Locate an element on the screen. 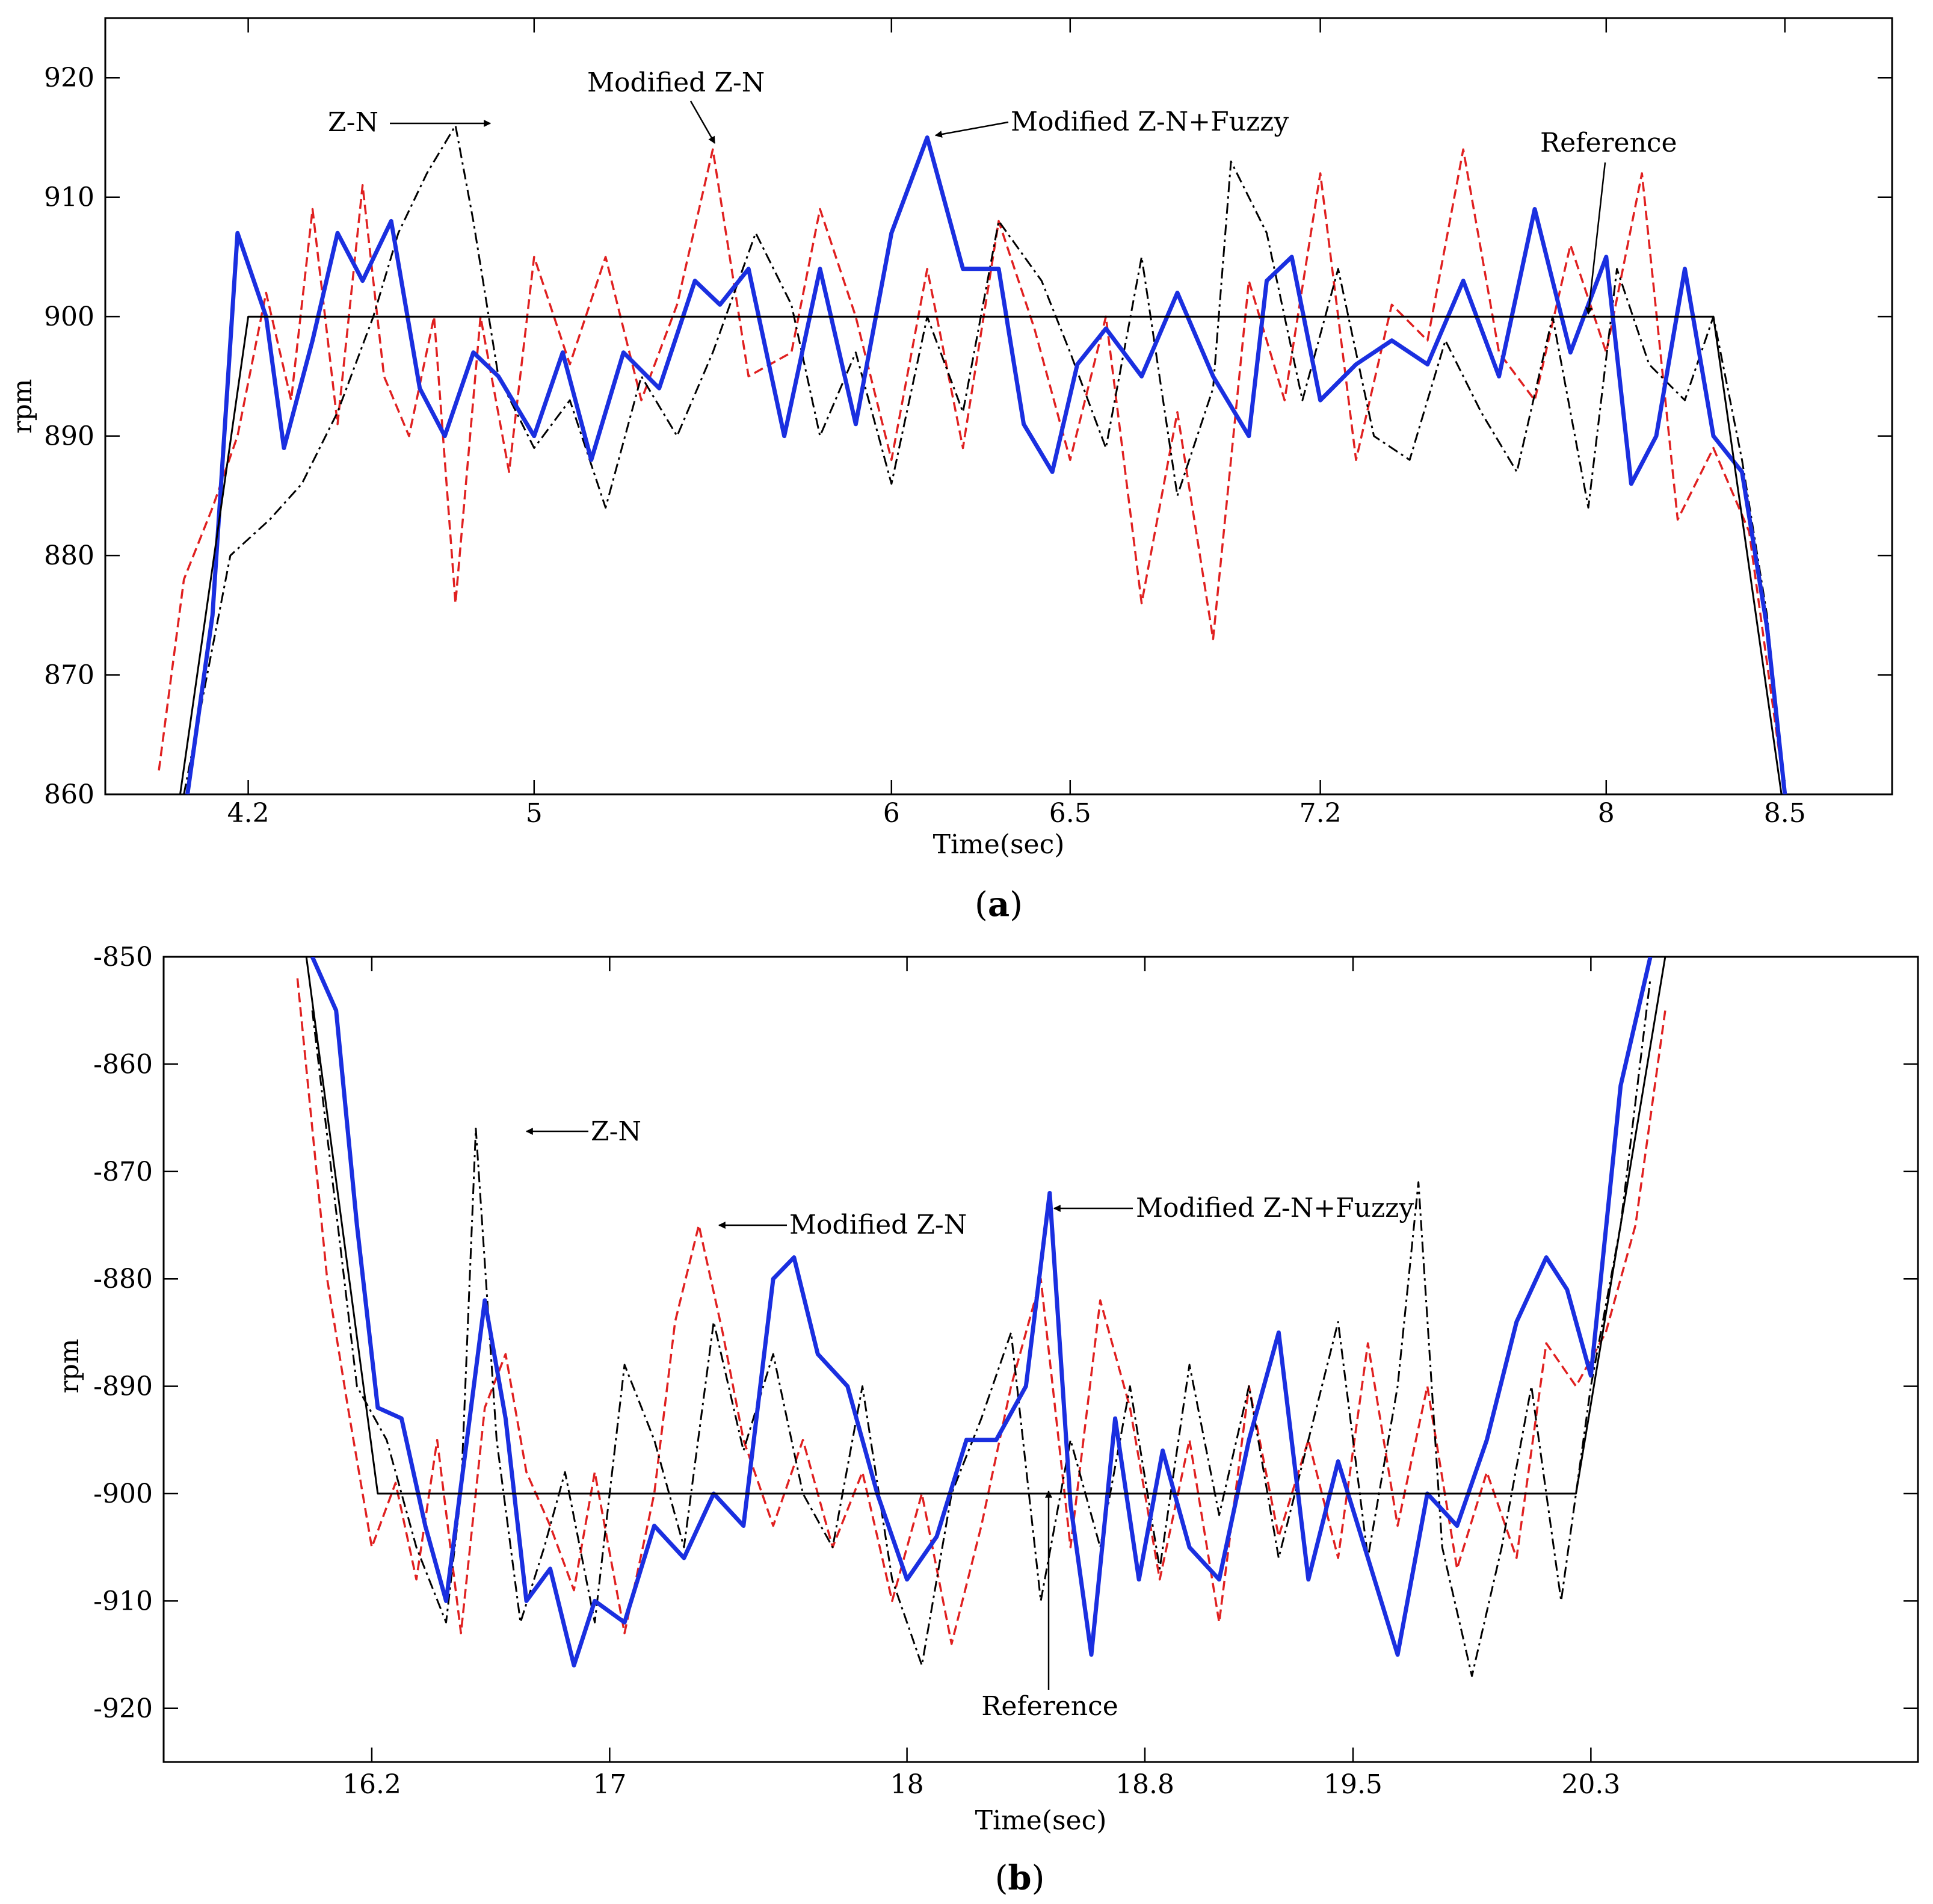  x-tick-label: 5 is located at coordinates (534, 814).